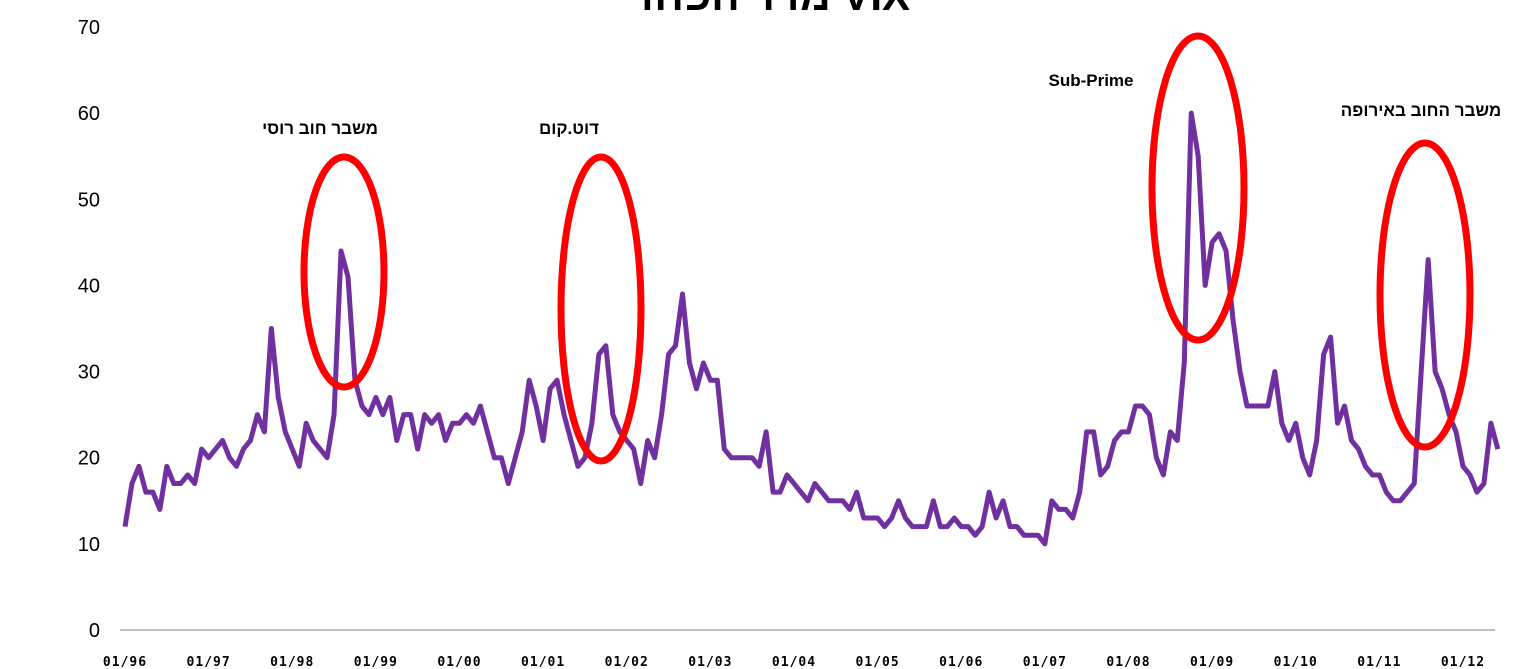 This screenshot has height=669, width=1539. Describe the element at coordinates (376, 662) in the screenshot. I see `x-tick-label: 01/99` at that location.